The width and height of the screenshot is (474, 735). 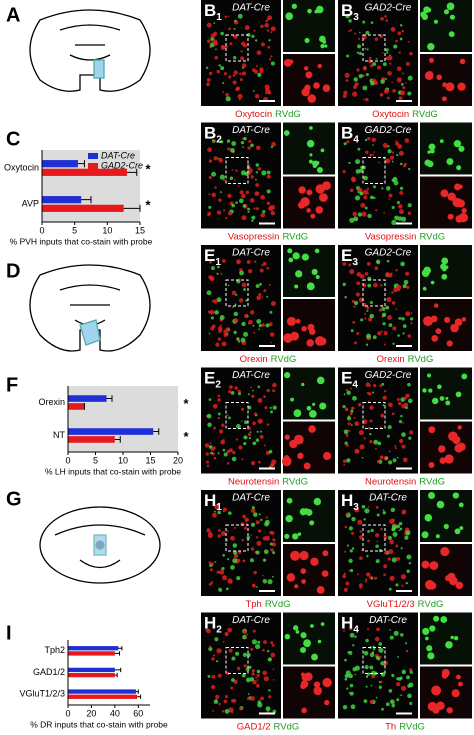 What do you see at coordinates (251, 8) in the screenshot?
I see `genotype: DAT-Cre` at bounding box center [251, 8].